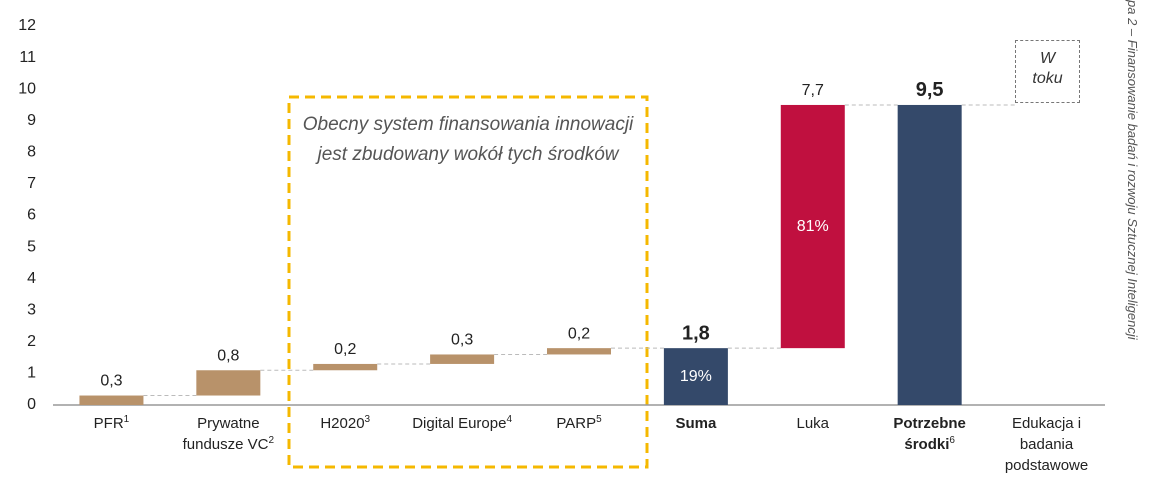  What do you see at coordinates (813, 90) in the screenshot?
I see `value-label: 7,7` at bounding box center [813, 90].